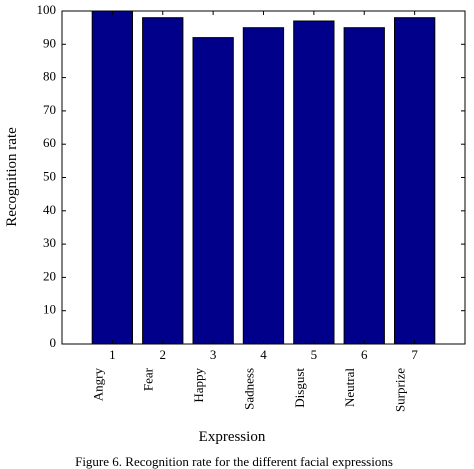 The image size is (474, 469). I want to click on y-tick-label: 40, so click(49, 209).